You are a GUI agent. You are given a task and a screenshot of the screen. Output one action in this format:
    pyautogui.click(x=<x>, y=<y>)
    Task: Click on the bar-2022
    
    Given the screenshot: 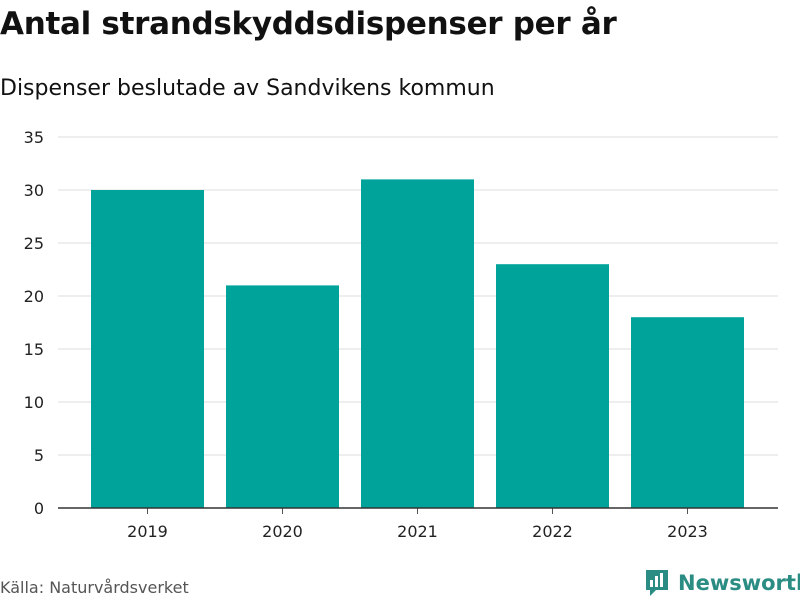 What is the action you would take?
    pyautogui.click(x=552, y=386)
    